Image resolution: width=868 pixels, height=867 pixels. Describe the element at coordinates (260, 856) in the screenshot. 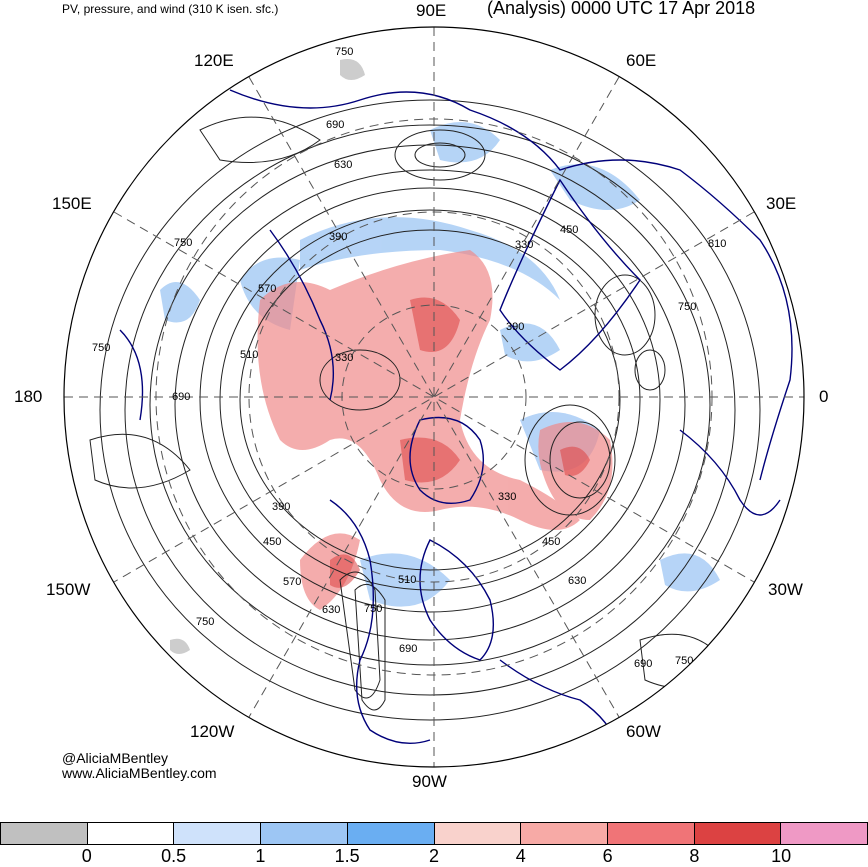

I see `colorbar-tick-label: 1` at that location.